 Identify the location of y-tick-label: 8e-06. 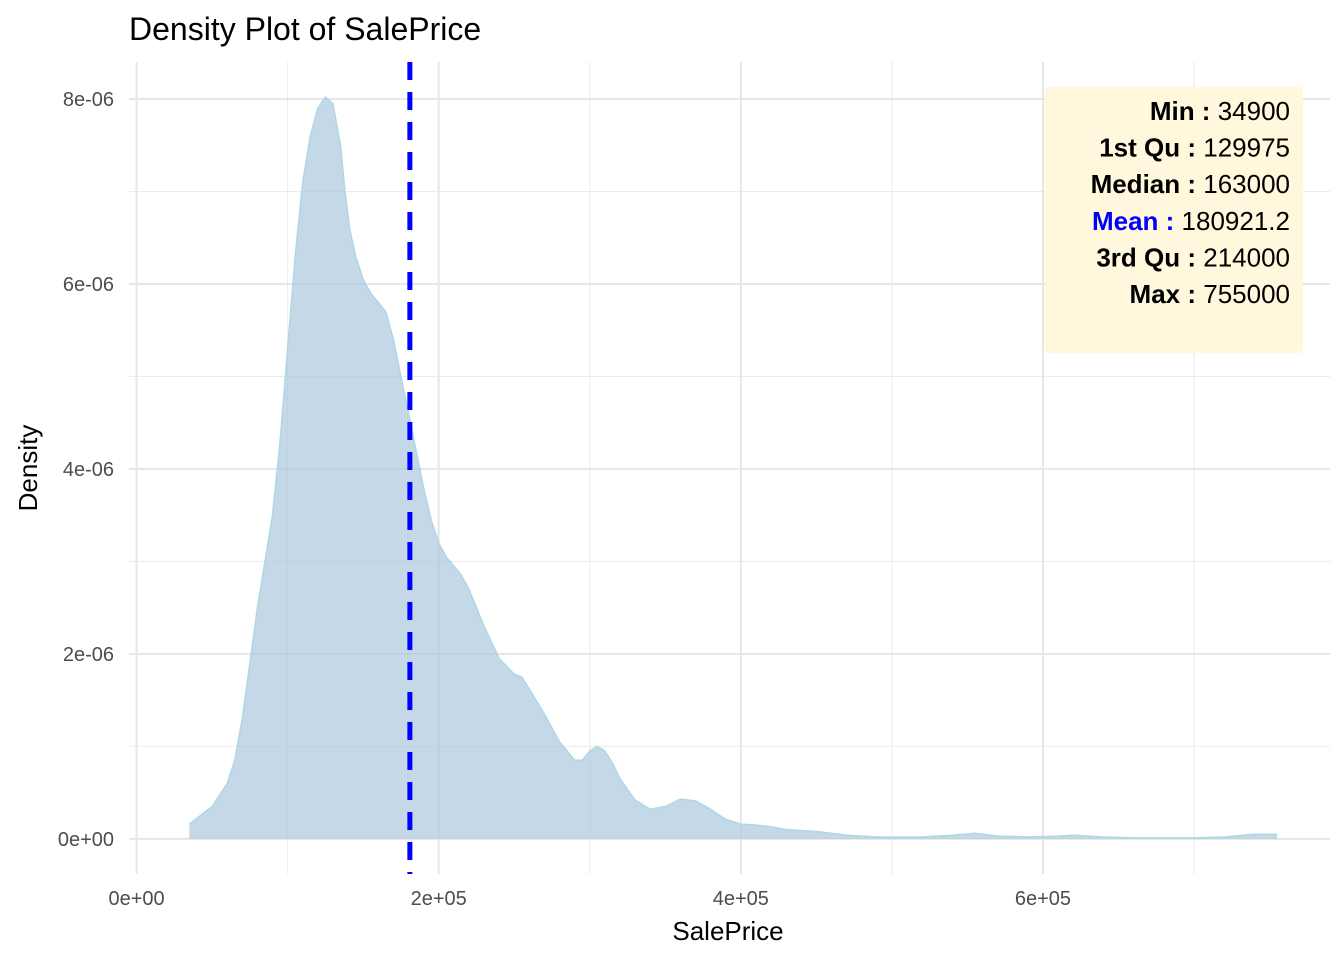
(88, 100).